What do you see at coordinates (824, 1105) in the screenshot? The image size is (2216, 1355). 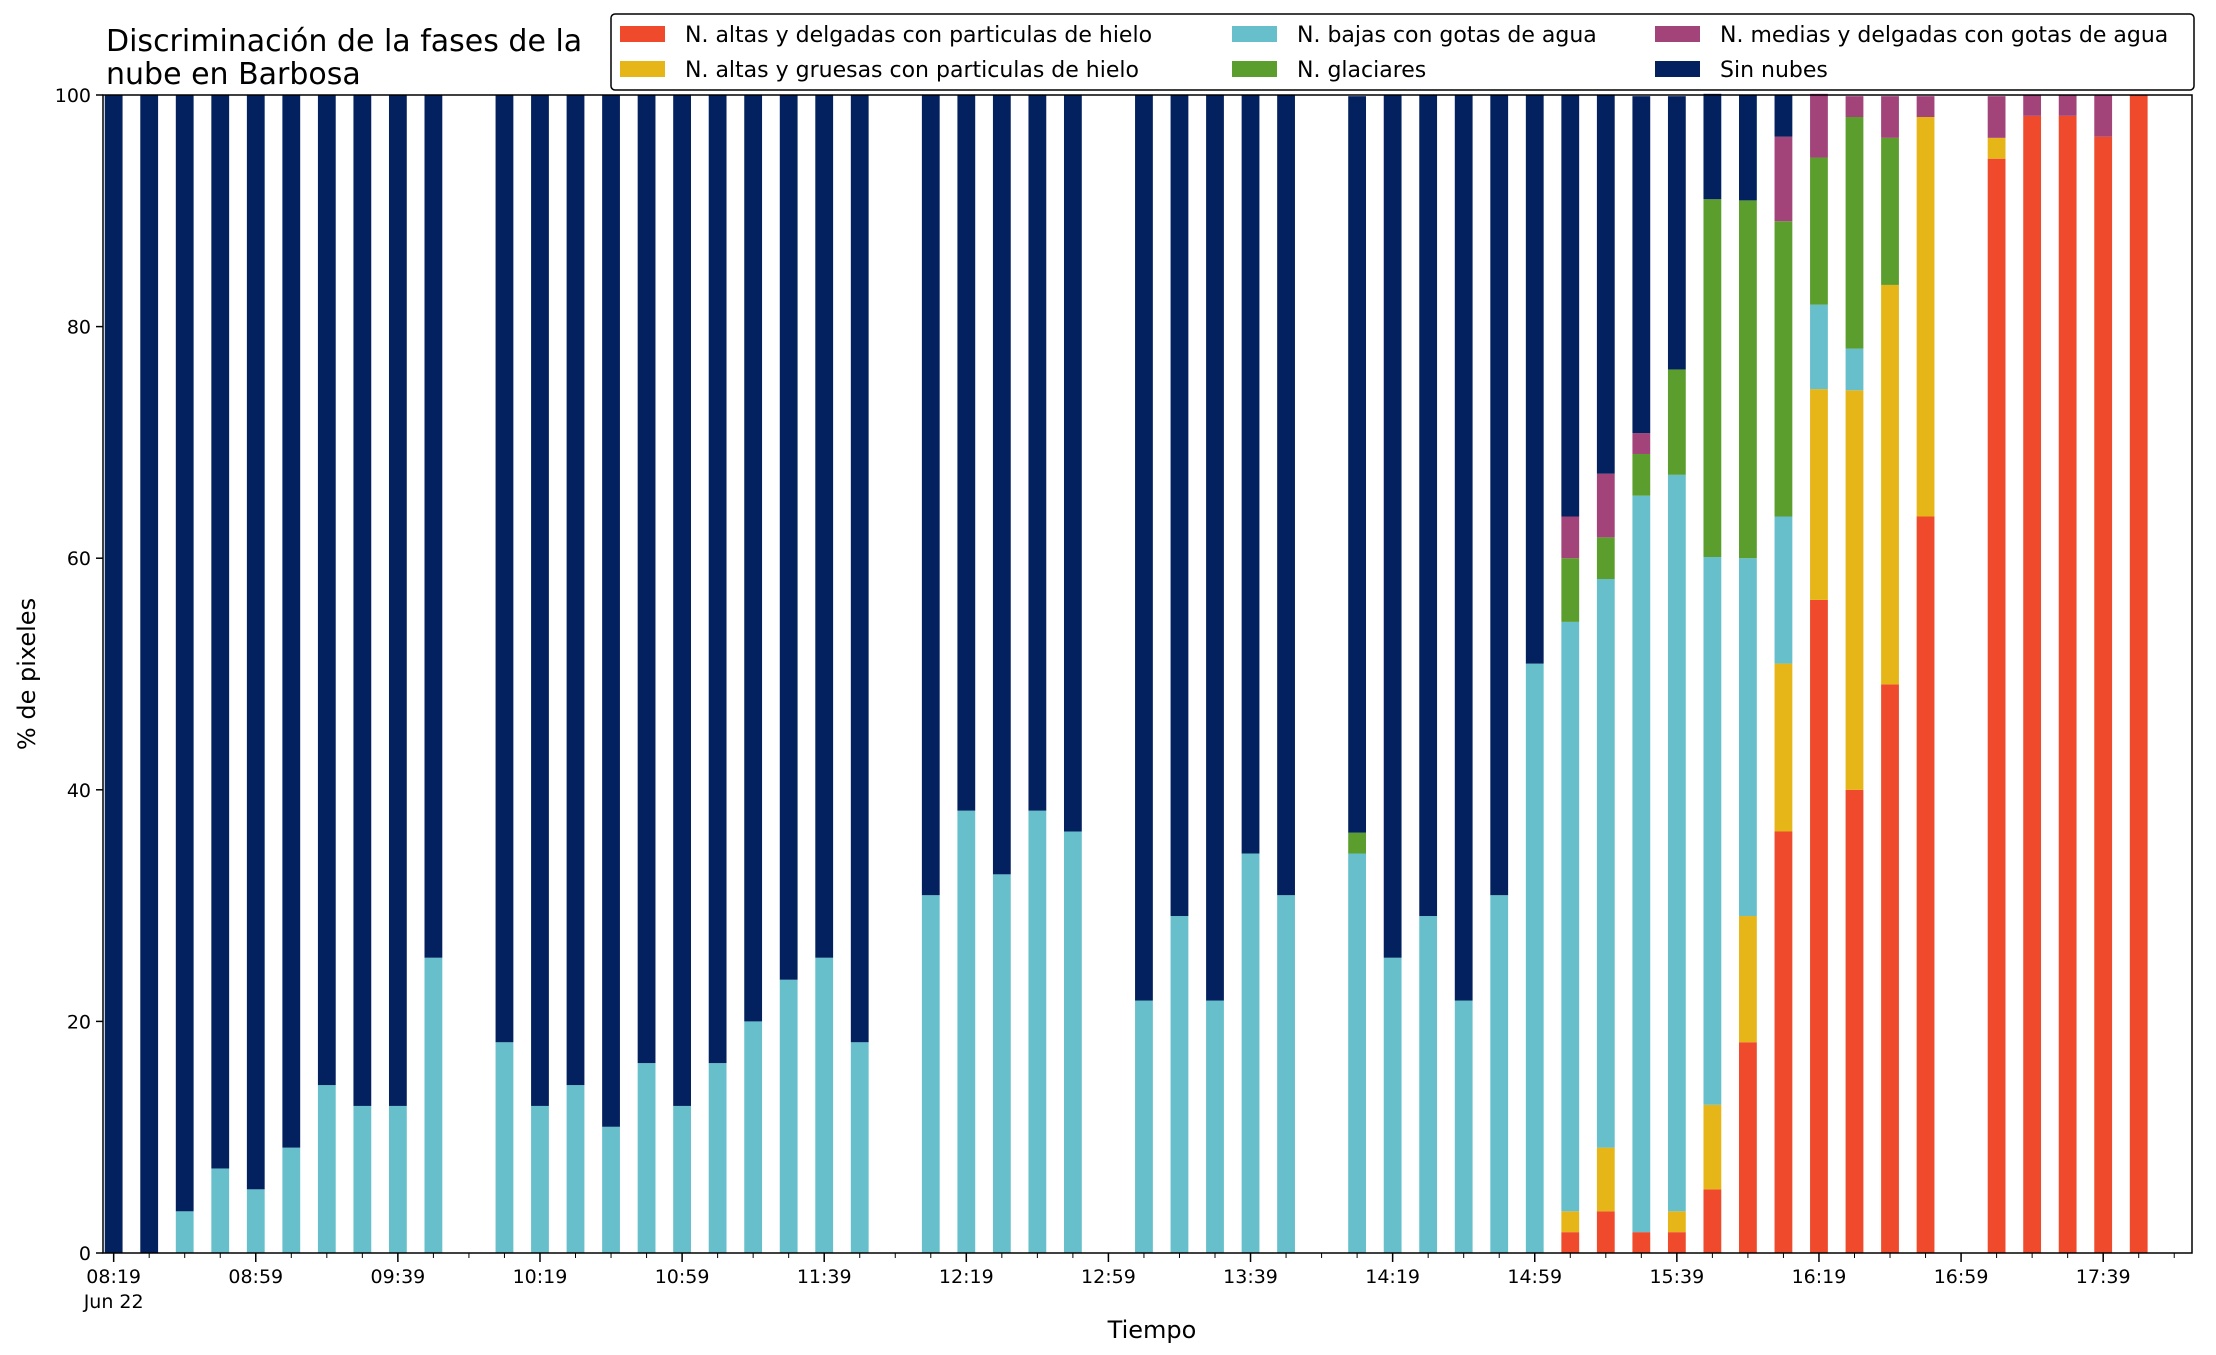 I see `bar-segment-s2-p20` at bounding box center [824, 1105].